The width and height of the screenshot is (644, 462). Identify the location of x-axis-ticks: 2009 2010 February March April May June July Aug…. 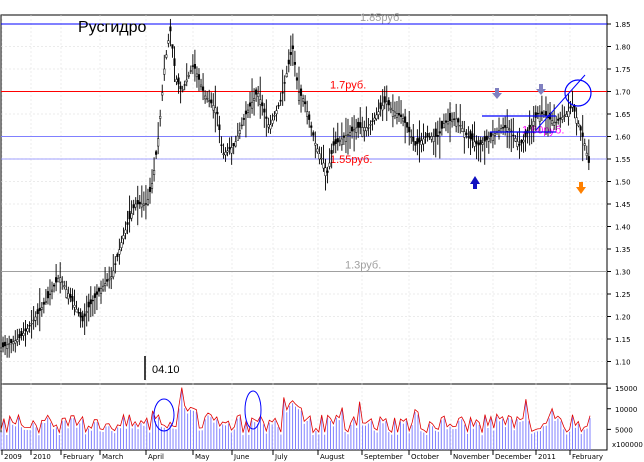
(302, 455).